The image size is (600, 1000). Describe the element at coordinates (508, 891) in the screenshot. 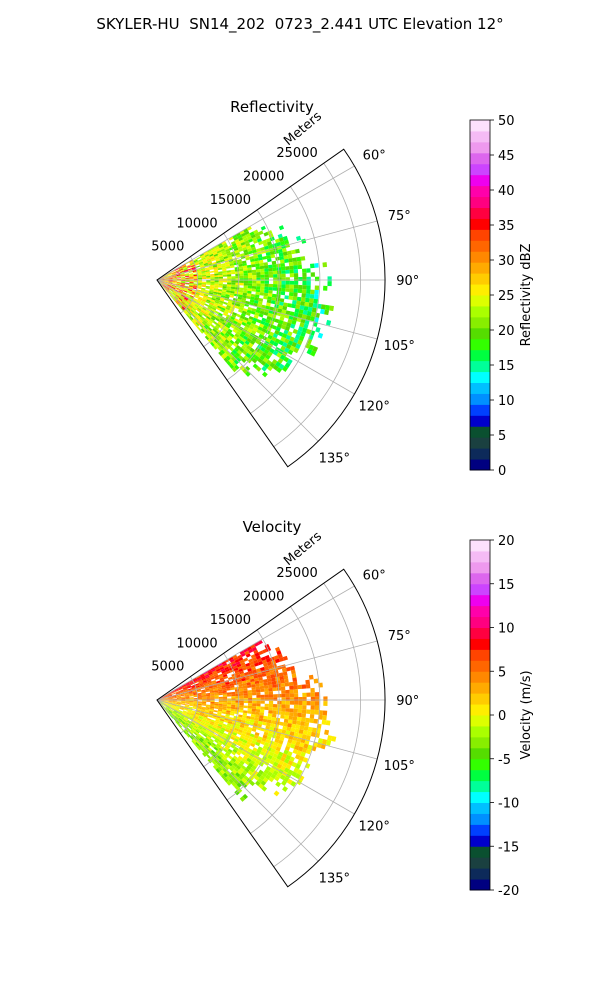

I see `colorbar-tick-label: -20` at that location.